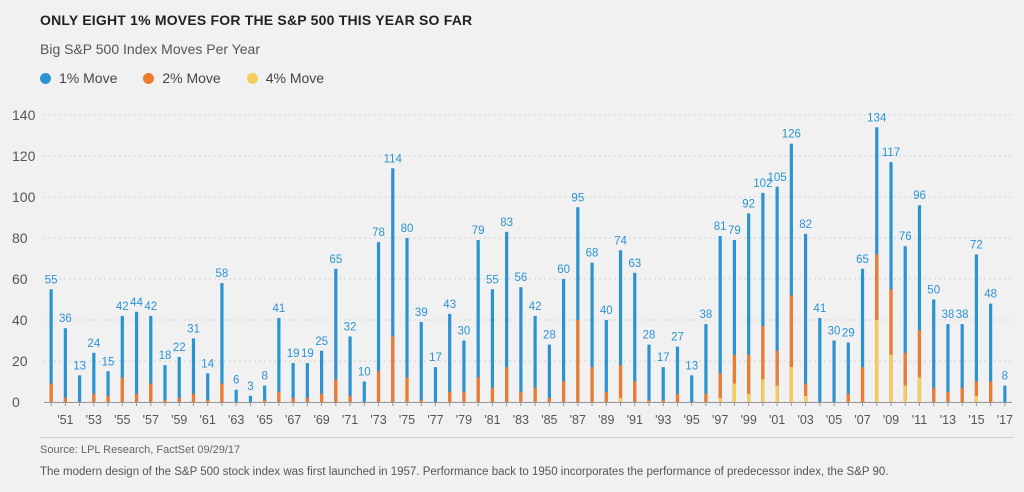  I want to click on data-label: 56, so click(520, 278).